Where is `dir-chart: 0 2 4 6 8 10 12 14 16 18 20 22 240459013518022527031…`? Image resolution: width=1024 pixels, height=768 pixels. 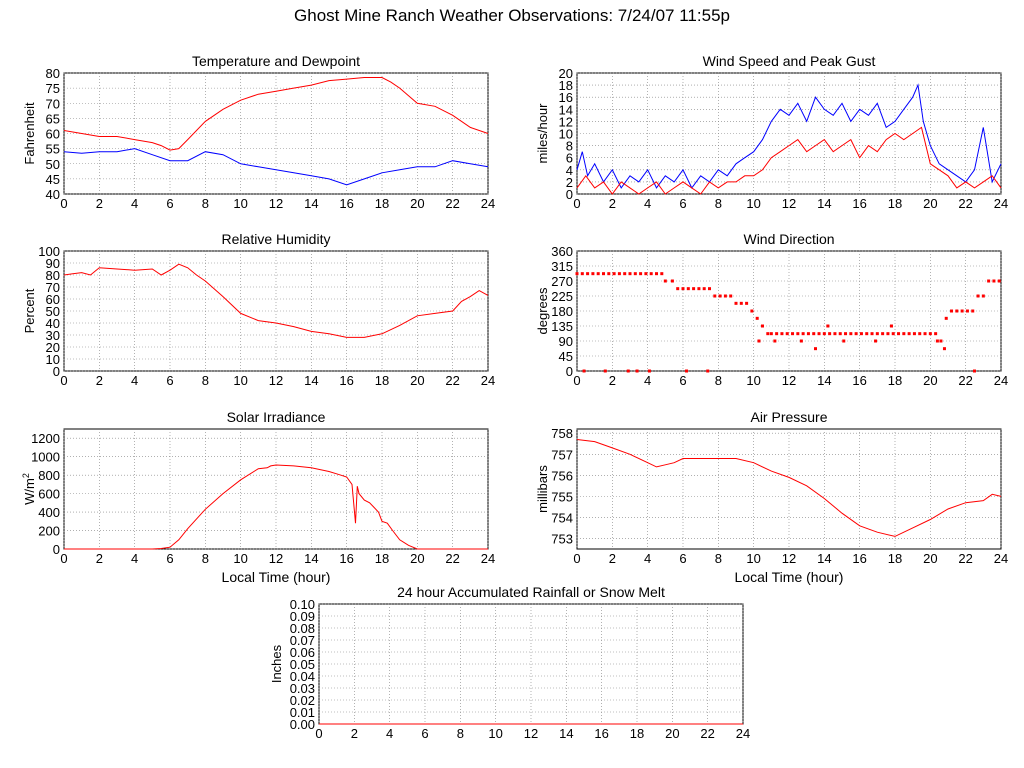
dir-chart: 0 2 4 6 8 10 12 14 16 18 20 22 240459013518022527031… is located at coordinates (771, 309).